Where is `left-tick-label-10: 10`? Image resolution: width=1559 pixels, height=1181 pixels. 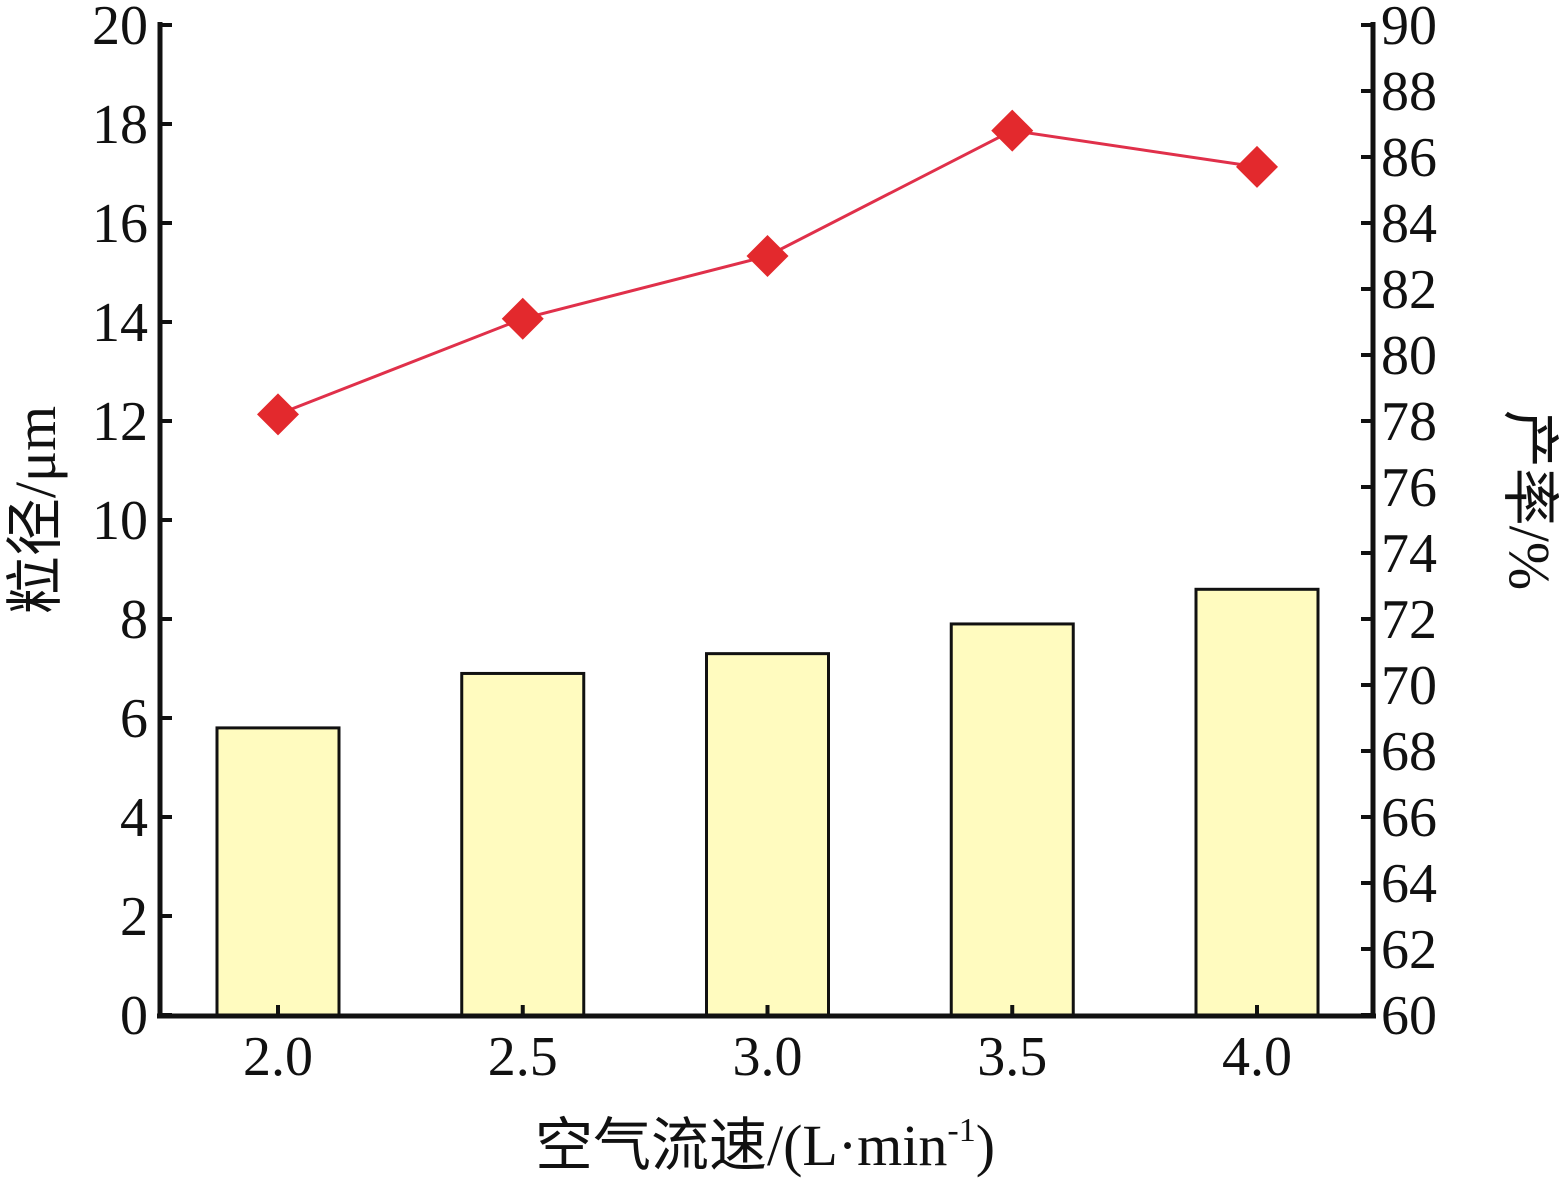
left-tick-label-10: 10 is located at coordinates (120, 521).